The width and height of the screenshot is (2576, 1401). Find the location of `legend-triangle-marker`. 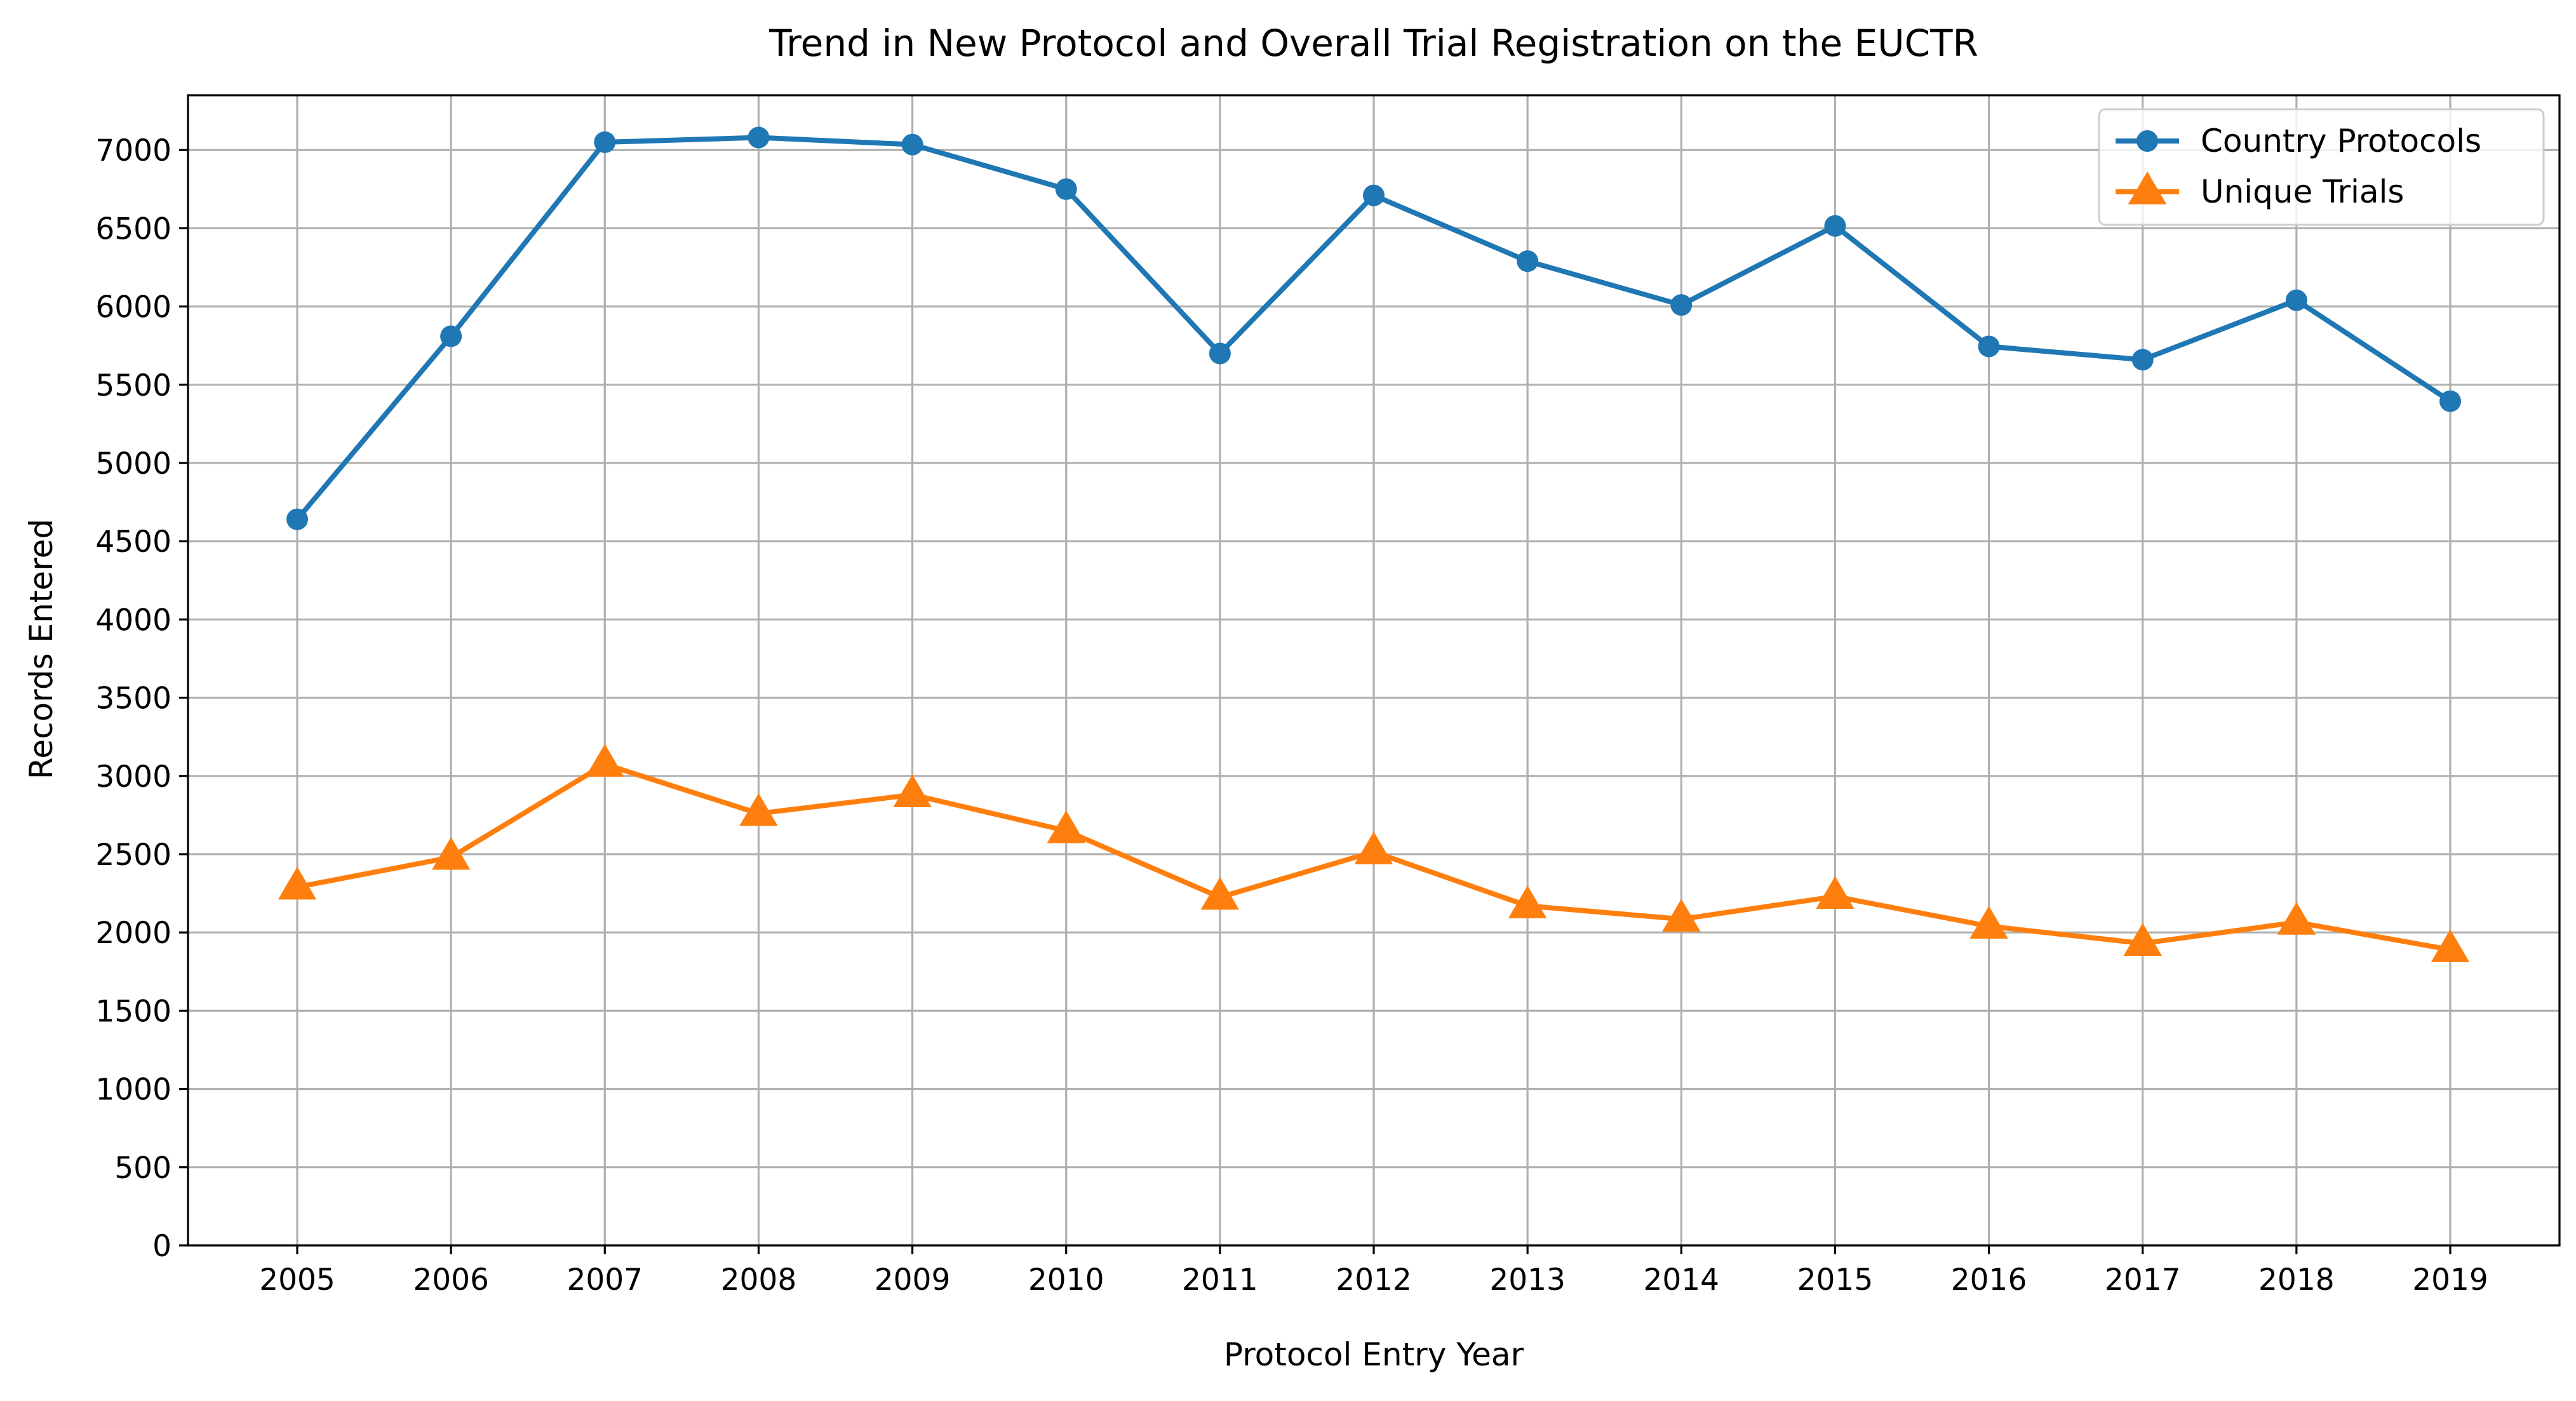

legend-triangle-marker is located at coordinates (2147, 188).